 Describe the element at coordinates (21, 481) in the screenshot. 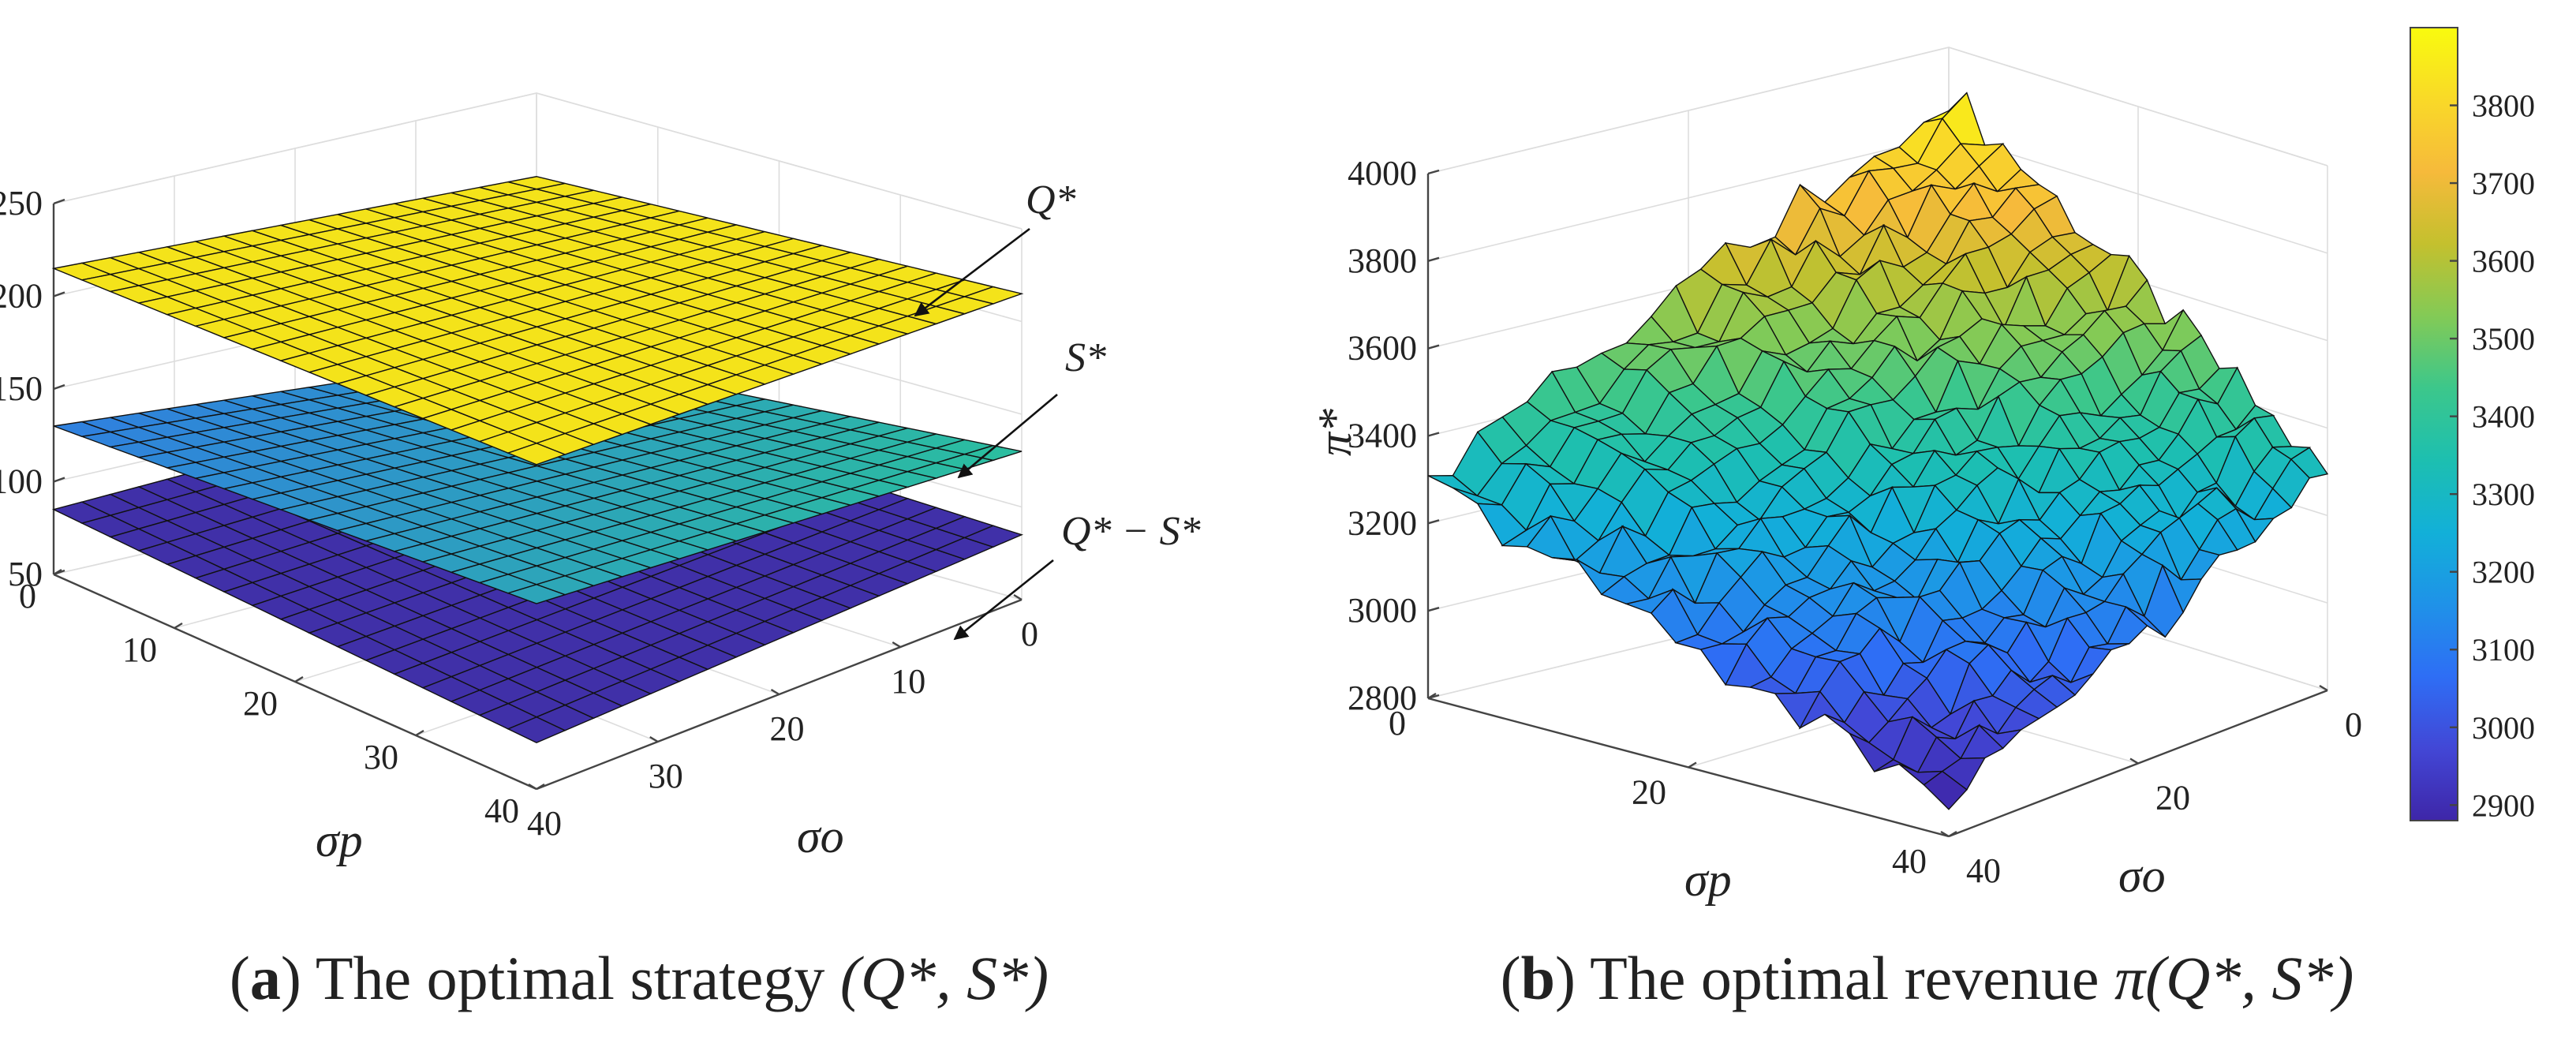

I see `z-tick-label: 100` at that location.